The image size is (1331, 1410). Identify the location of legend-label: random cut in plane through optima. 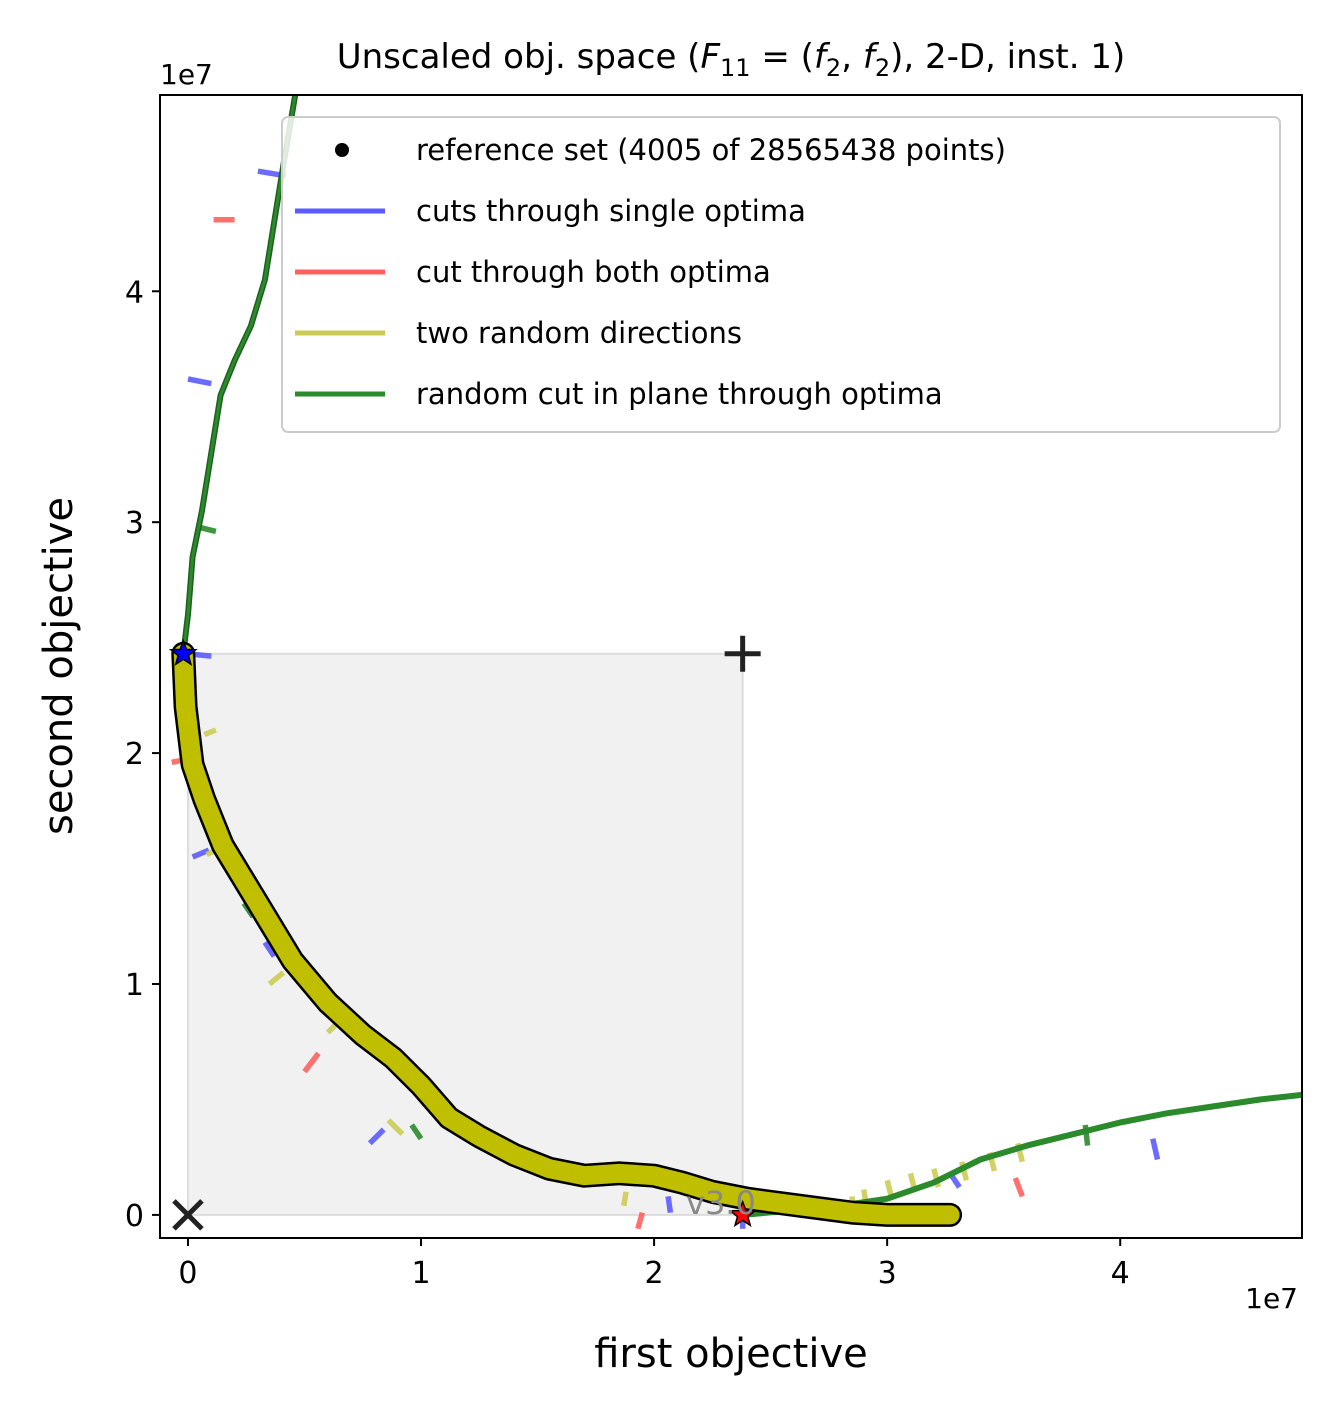
(679, 394).